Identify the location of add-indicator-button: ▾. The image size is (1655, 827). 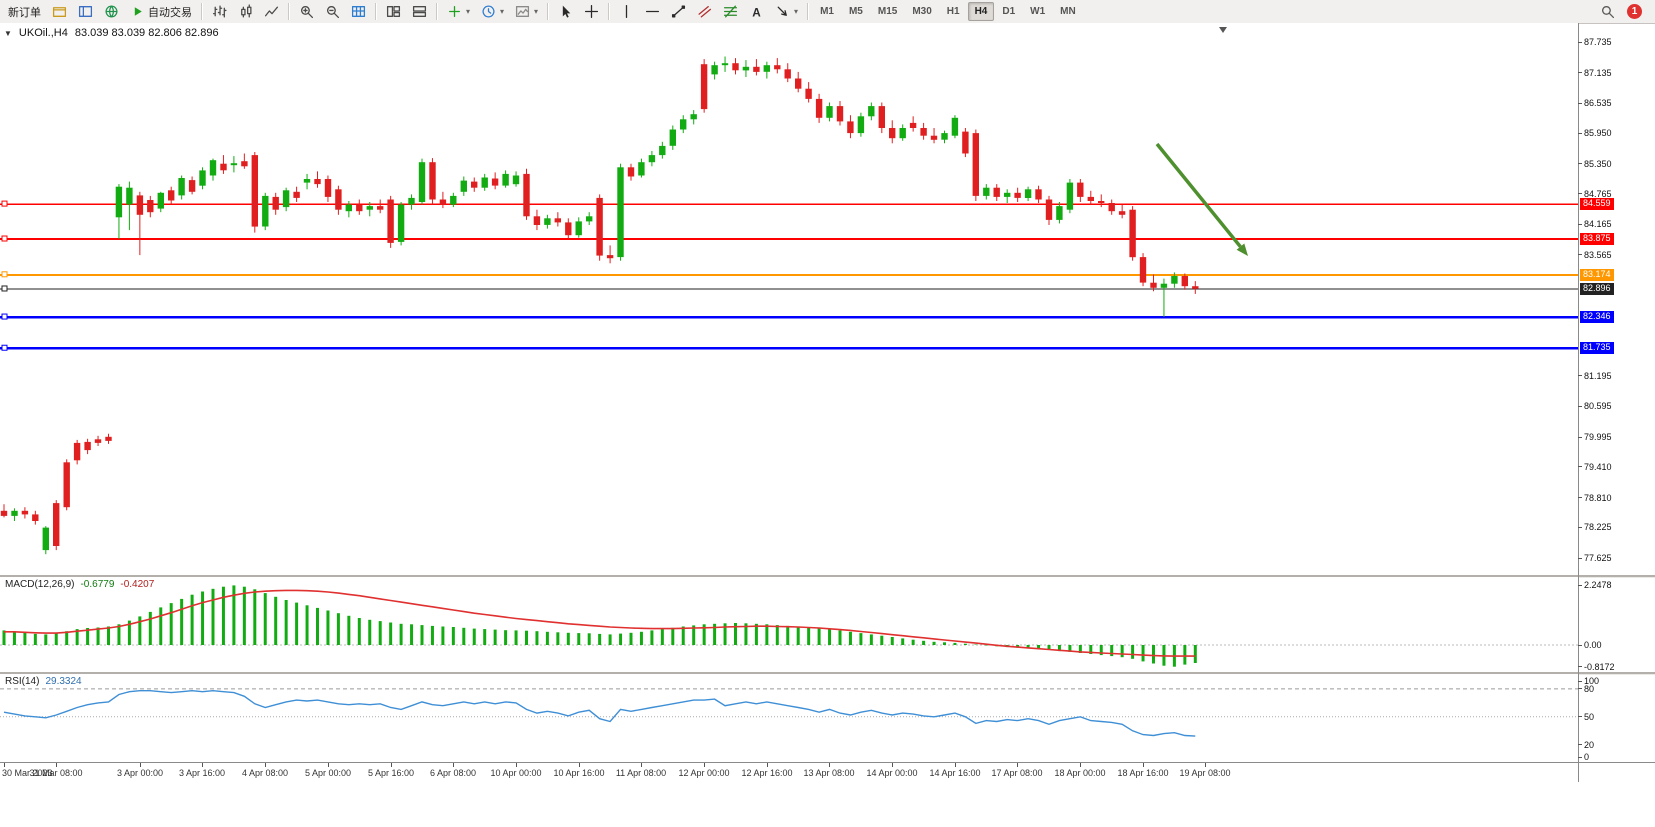
(458, 11).